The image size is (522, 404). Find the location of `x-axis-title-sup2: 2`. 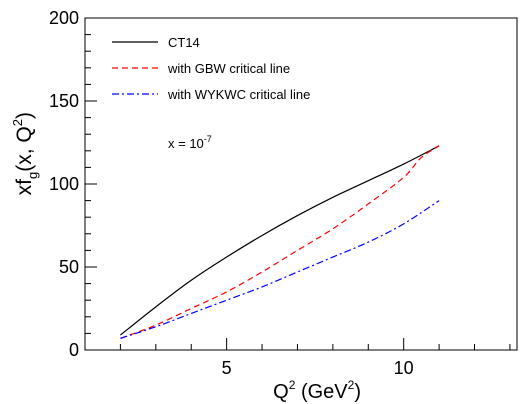

x-axis-title-sup2: 2 is located at coordinates (351, 385).